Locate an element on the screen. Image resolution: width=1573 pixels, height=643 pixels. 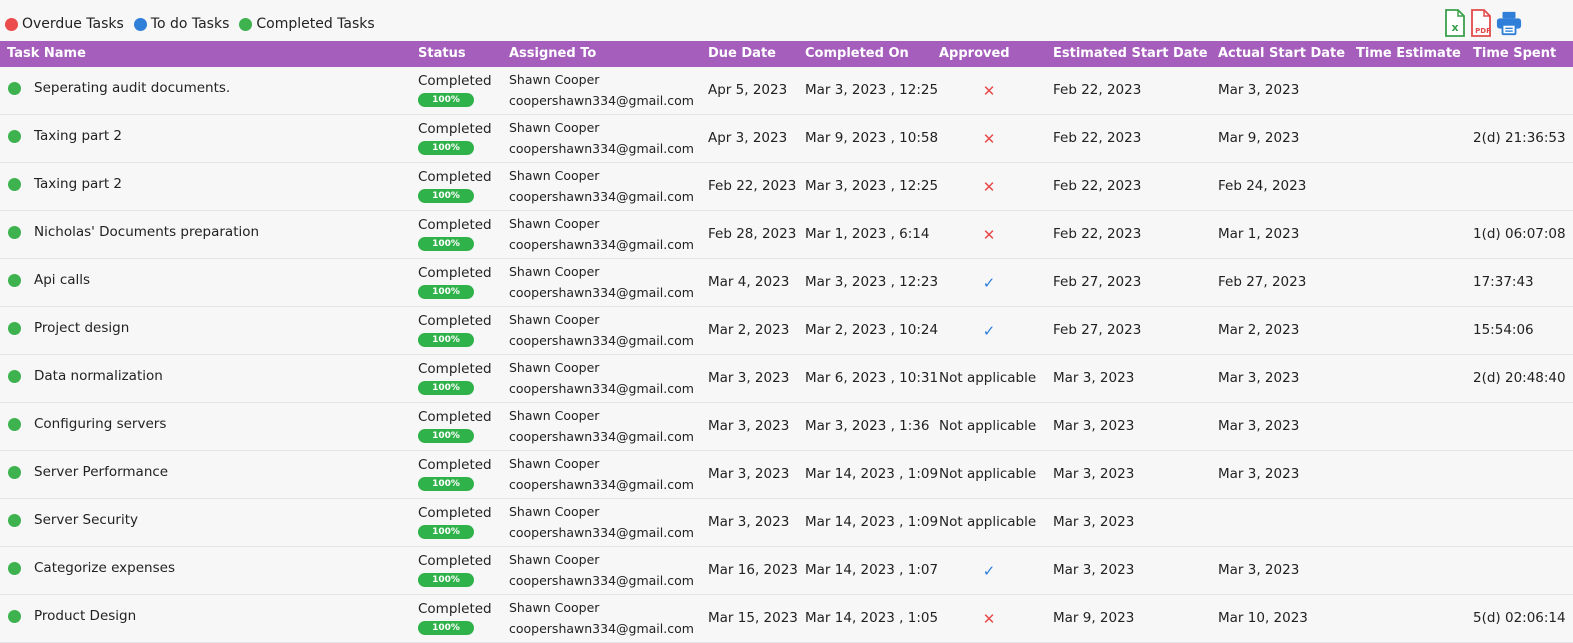
header-actual-start: Actual Start Date is located at coordinates (1282, 53).